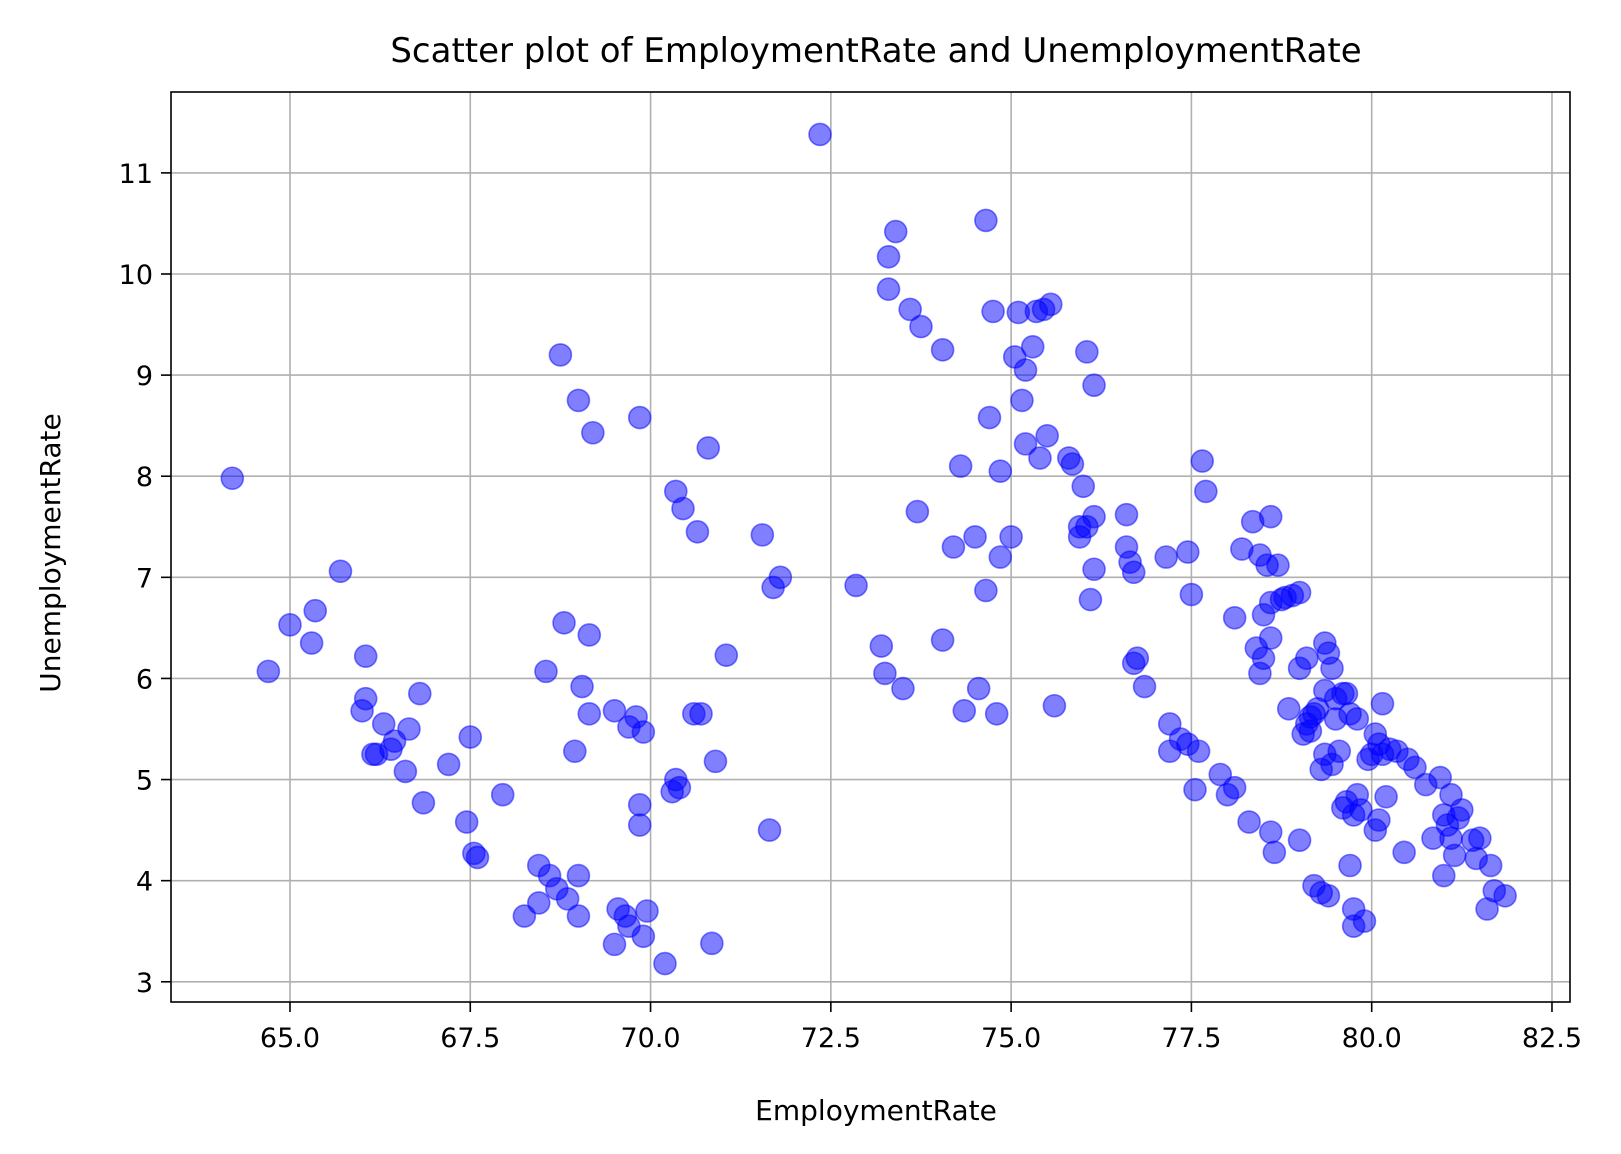 The height and width of the screenshot is (1154, 1621). Describe the element at coordinates (144, 679) in the screenshot. I see `y-tick-label: 6` at that location.